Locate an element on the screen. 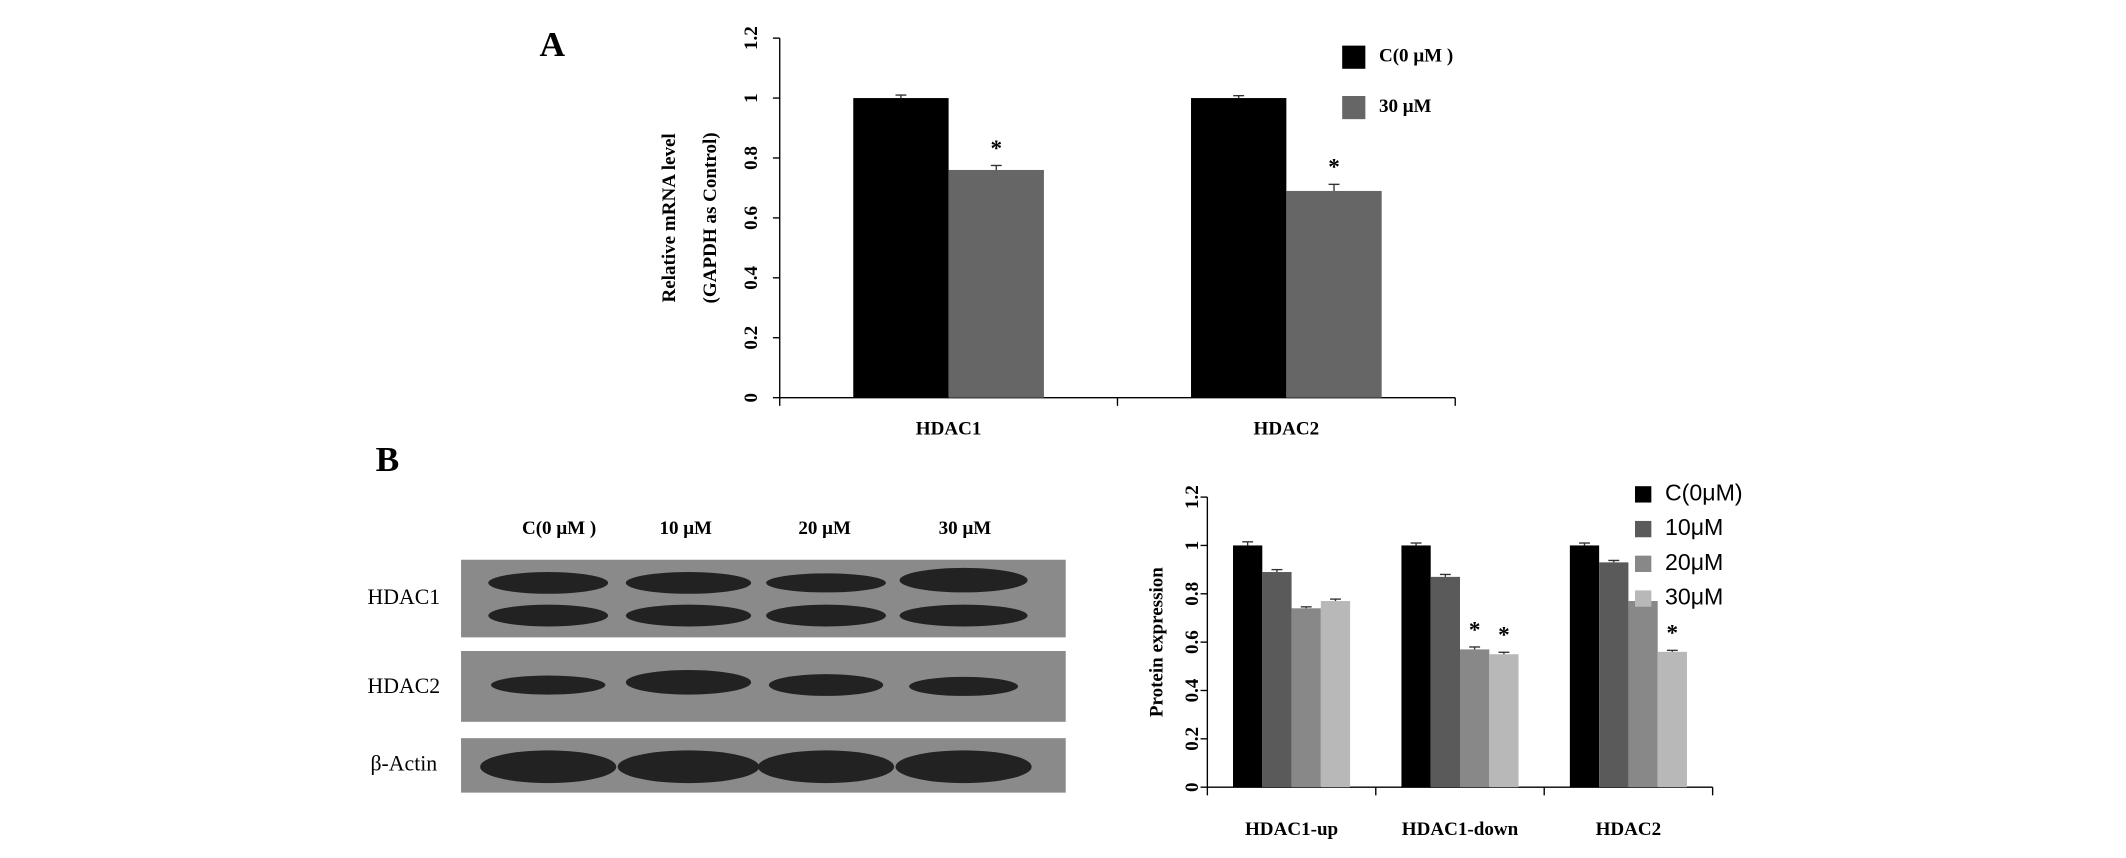  lane-label: C(0 μM ) is located at coordinates (559, 528).